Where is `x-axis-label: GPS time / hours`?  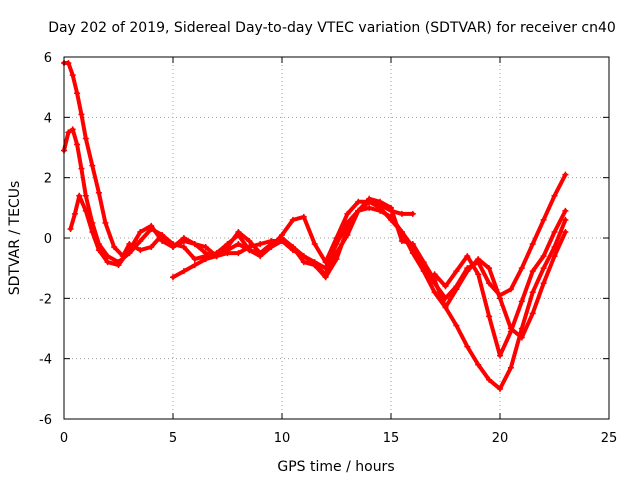
x-axis-label: GPS time / hours is located at coordinates (335, 467).